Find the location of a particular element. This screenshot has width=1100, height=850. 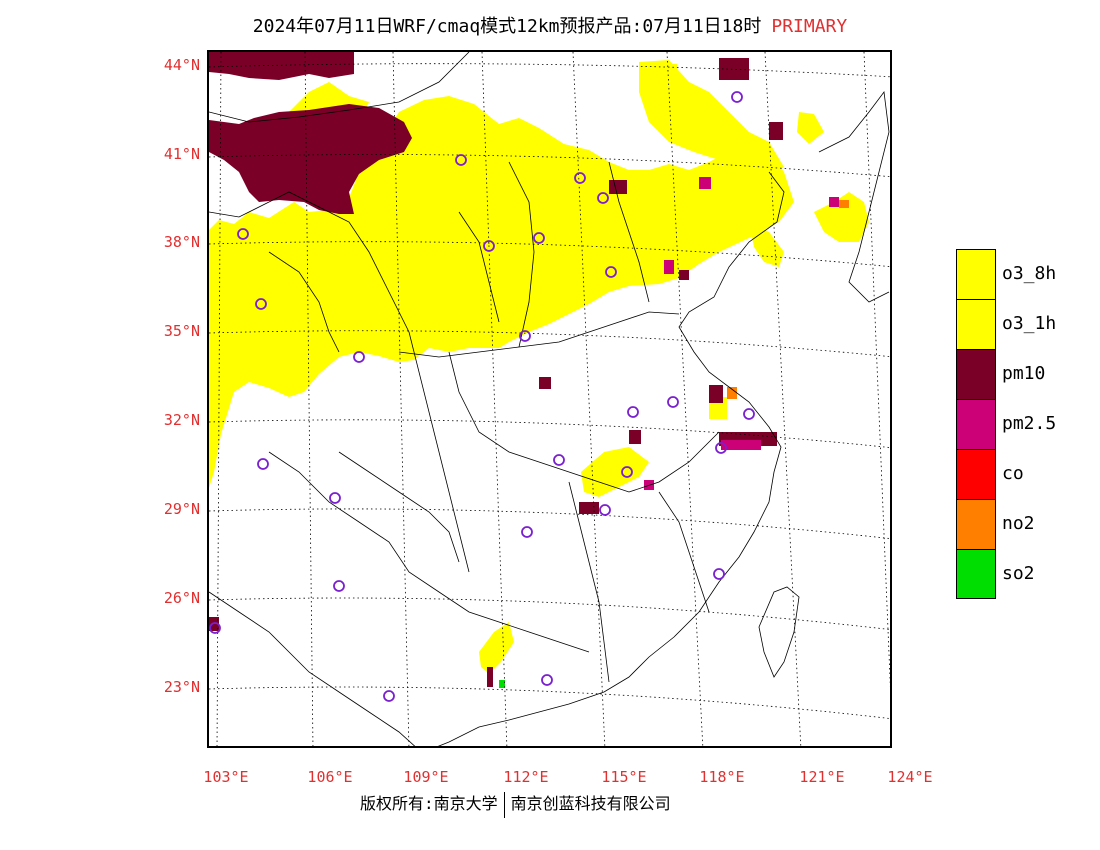

o3-region-northeast is located at coordinates (711, 118).